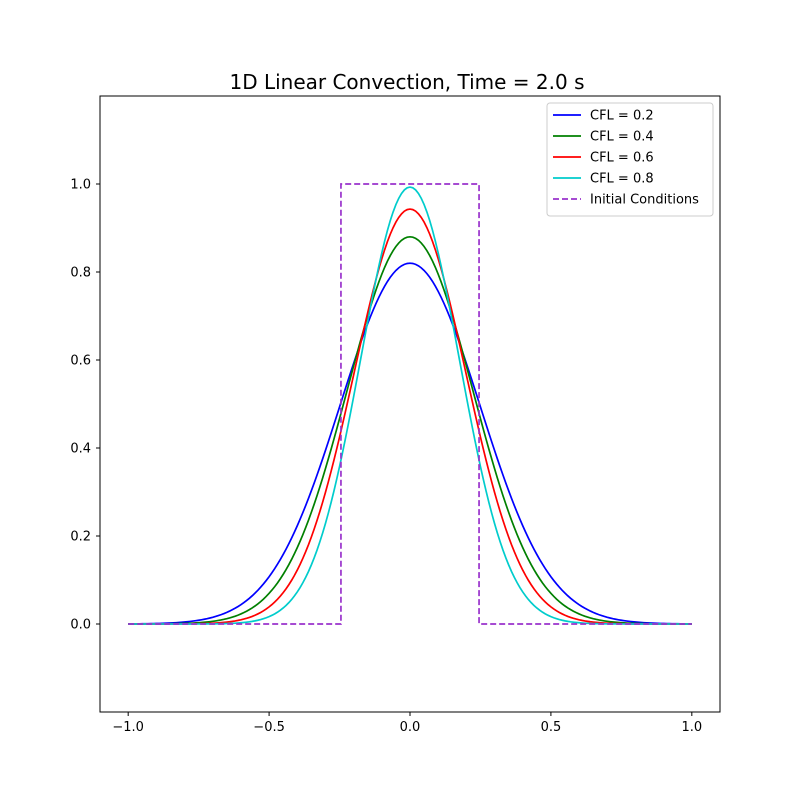 Image resolution: width=800 pixels, height=800 pixels. Describe the element at coordinates (622, 137) in the screenshot. I see `legend-label: CFL = 0.4` at that location.